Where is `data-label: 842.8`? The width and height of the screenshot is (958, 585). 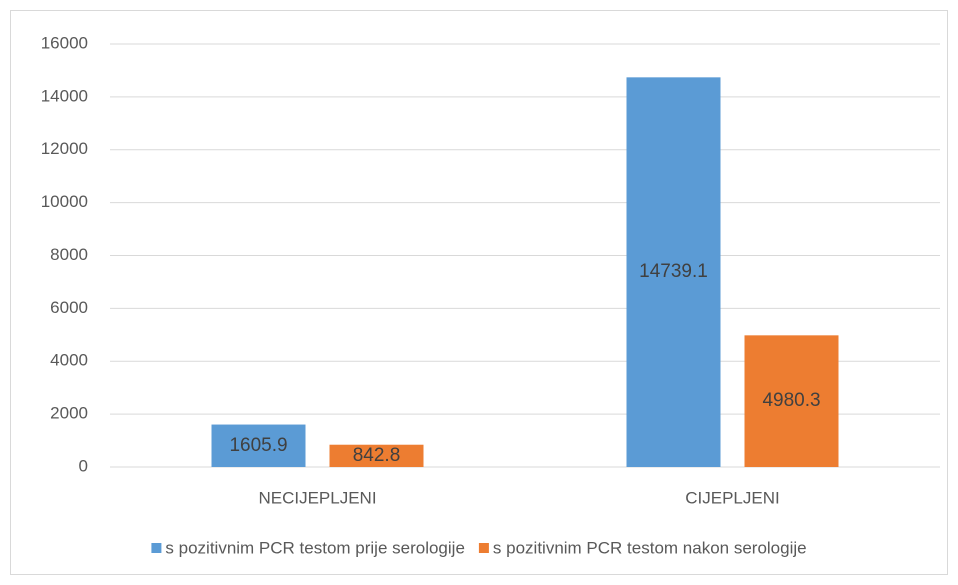 data-label: 842.8 is located at coordinates (377, 455).